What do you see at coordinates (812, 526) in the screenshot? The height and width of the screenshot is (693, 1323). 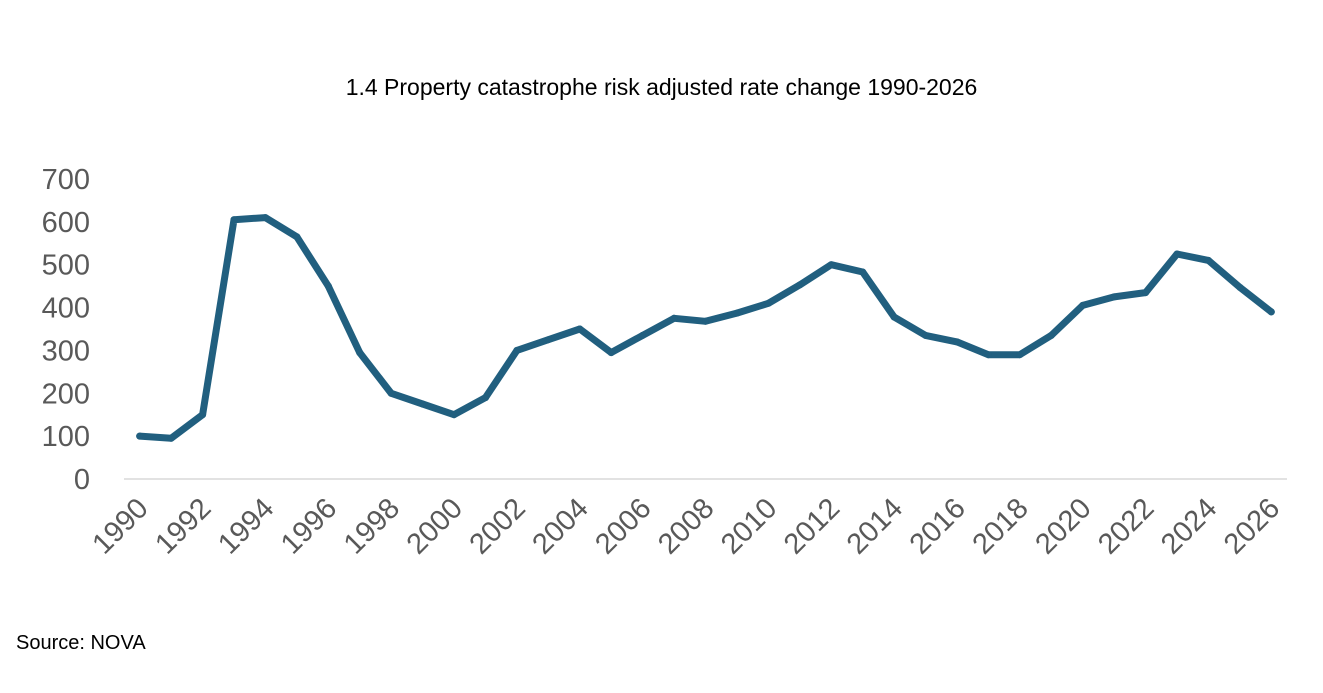 I see `x-tick-label: 2012` at bounding box center [812, 526].